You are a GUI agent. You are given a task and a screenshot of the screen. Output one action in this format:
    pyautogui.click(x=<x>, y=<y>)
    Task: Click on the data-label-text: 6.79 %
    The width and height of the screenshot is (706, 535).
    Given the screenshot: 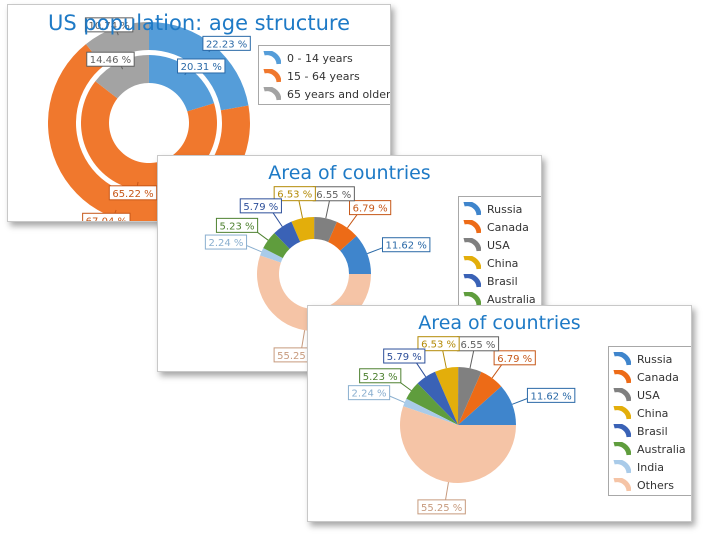 What is the action you would take?
    pyautogui.click(x=514, y=359)
    